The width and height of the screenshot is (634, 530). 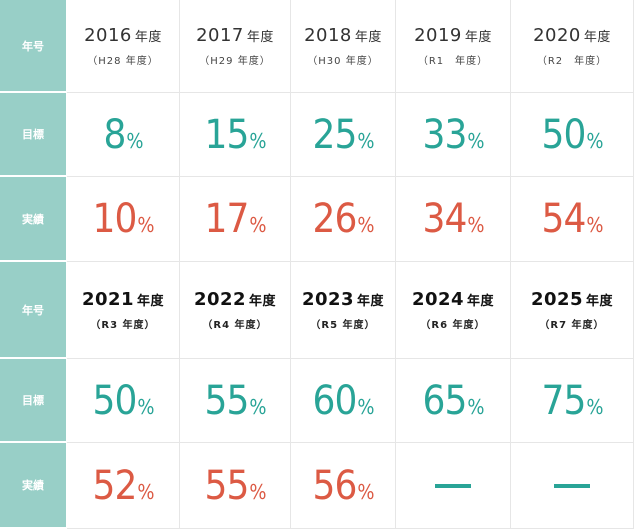 I want to click on target-value: 60%, so click(x=343, y=400).